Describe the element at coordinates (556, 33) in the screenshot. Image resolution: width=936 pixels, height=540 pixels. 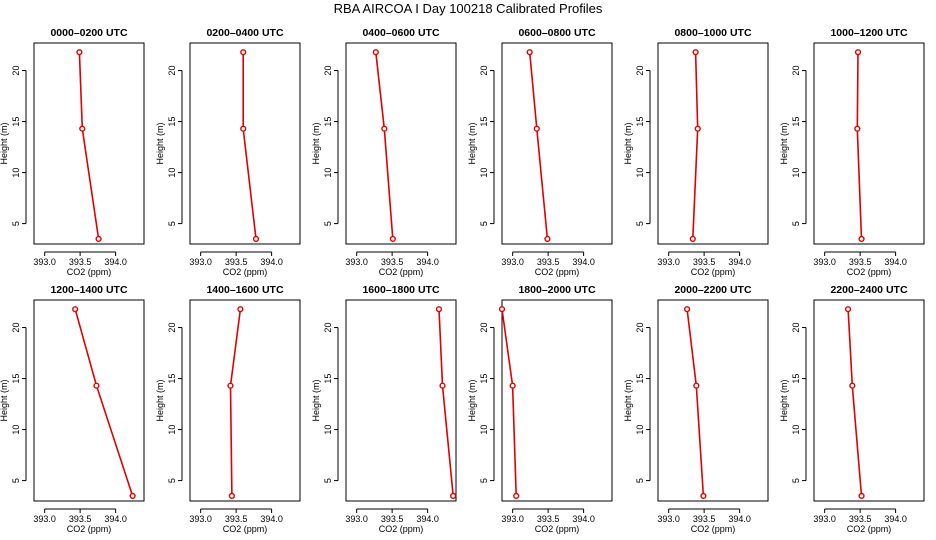
I see `panel-title: 0600–0800 UTC` at that location.